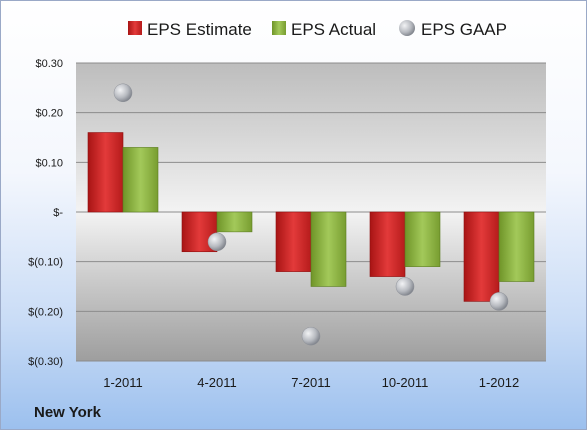 This screenshot has height=430, width=587. What do you see at coordinates (49, 64) in the screenshot?
I see `y-tick-label: $0.30` at bounding box center [49, 64].